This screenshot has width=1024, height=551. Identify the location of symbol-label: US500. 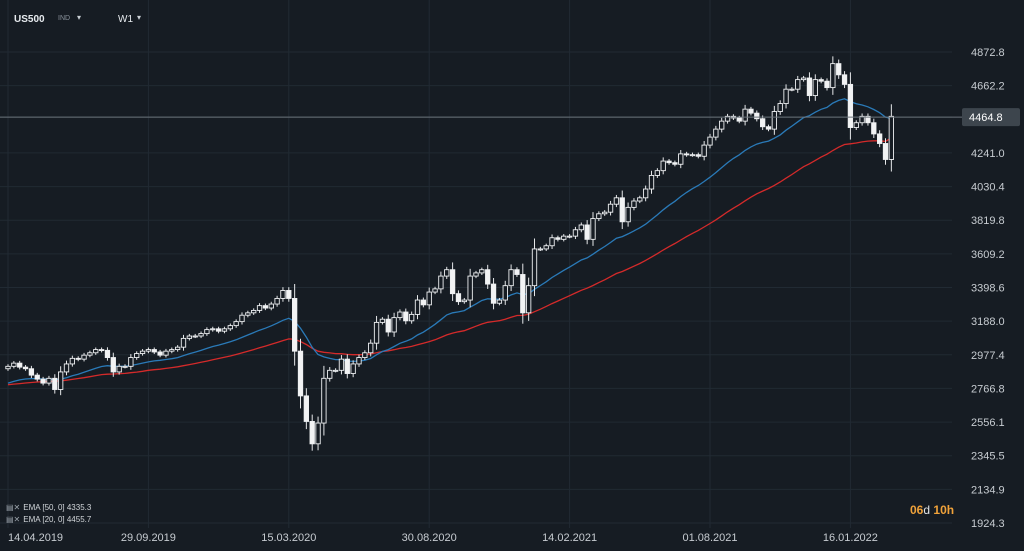
(29, 19).